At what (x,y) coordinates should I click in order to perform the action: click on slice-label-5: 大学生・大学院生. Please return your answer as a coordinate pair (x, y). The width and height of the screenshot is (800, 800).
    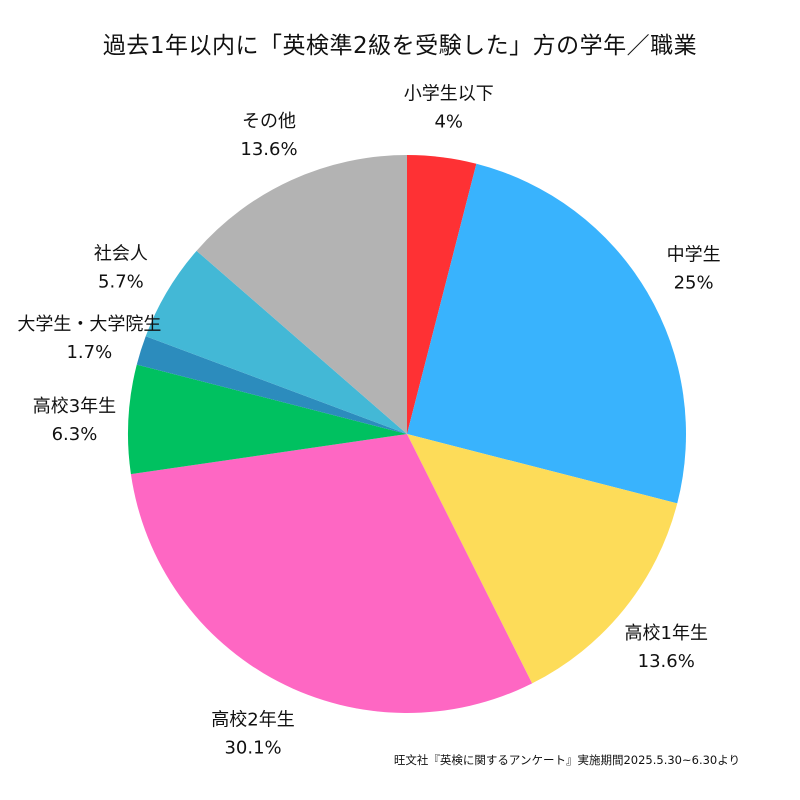
    Looking at the image, I should click on (89, 324).